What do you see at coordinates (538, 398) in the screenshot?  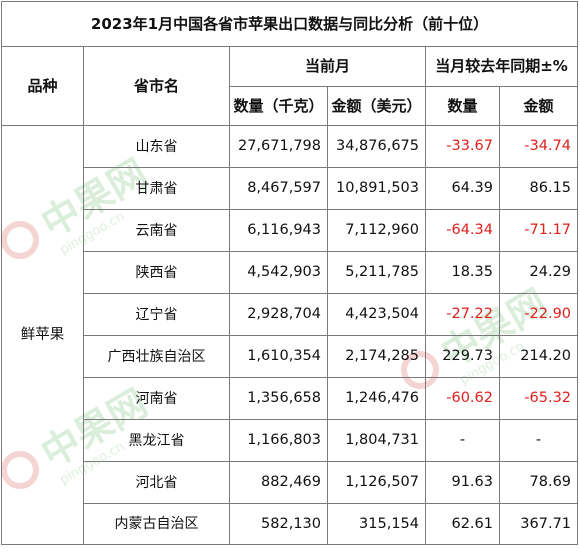 I see `amount-pct-cell: -65.32` at bounding box center [538, 398].